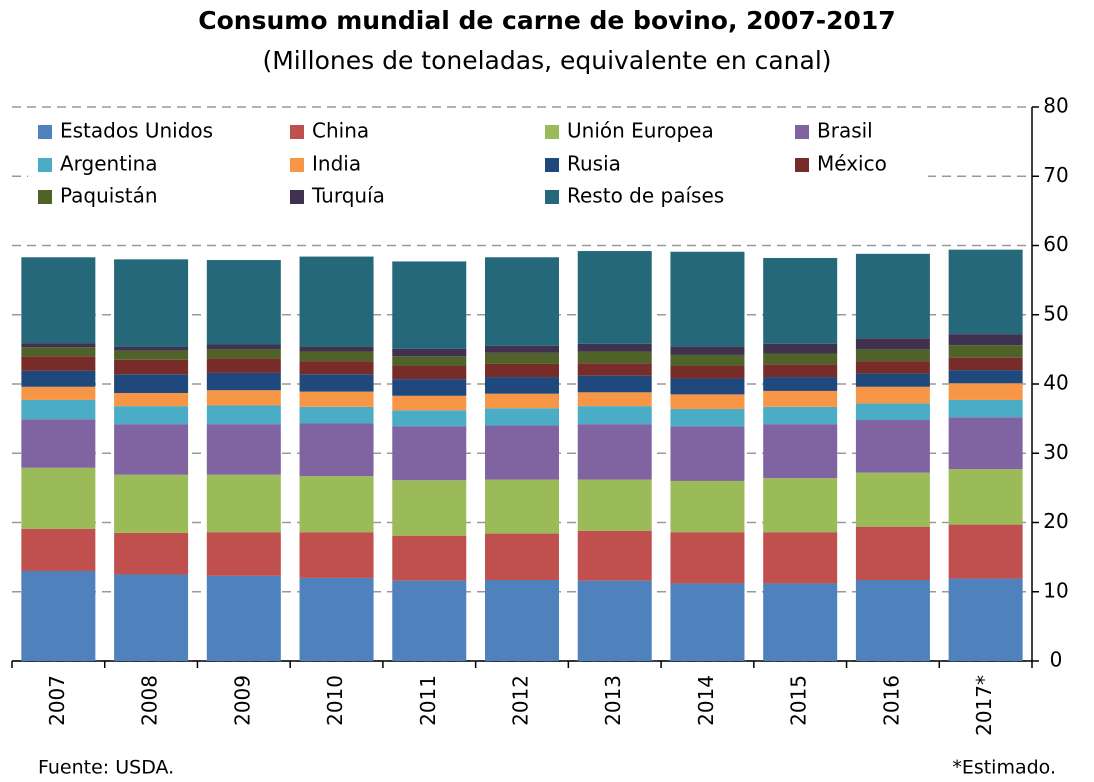 Image resolution: width=1094 pixels, height=782 pixels. What do you see at coordinates (1055, 590) in the screenshot?
I see `y-tick-label: 10` at bounding box center [1055, 590].